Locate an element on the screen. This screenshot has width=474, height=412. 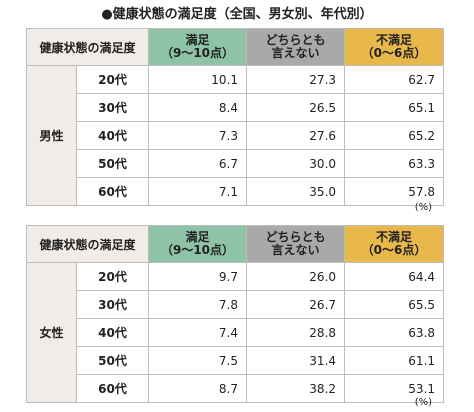
table-row: 50代 7.5 31.4 61.1 is located at coordinates (236, 360).